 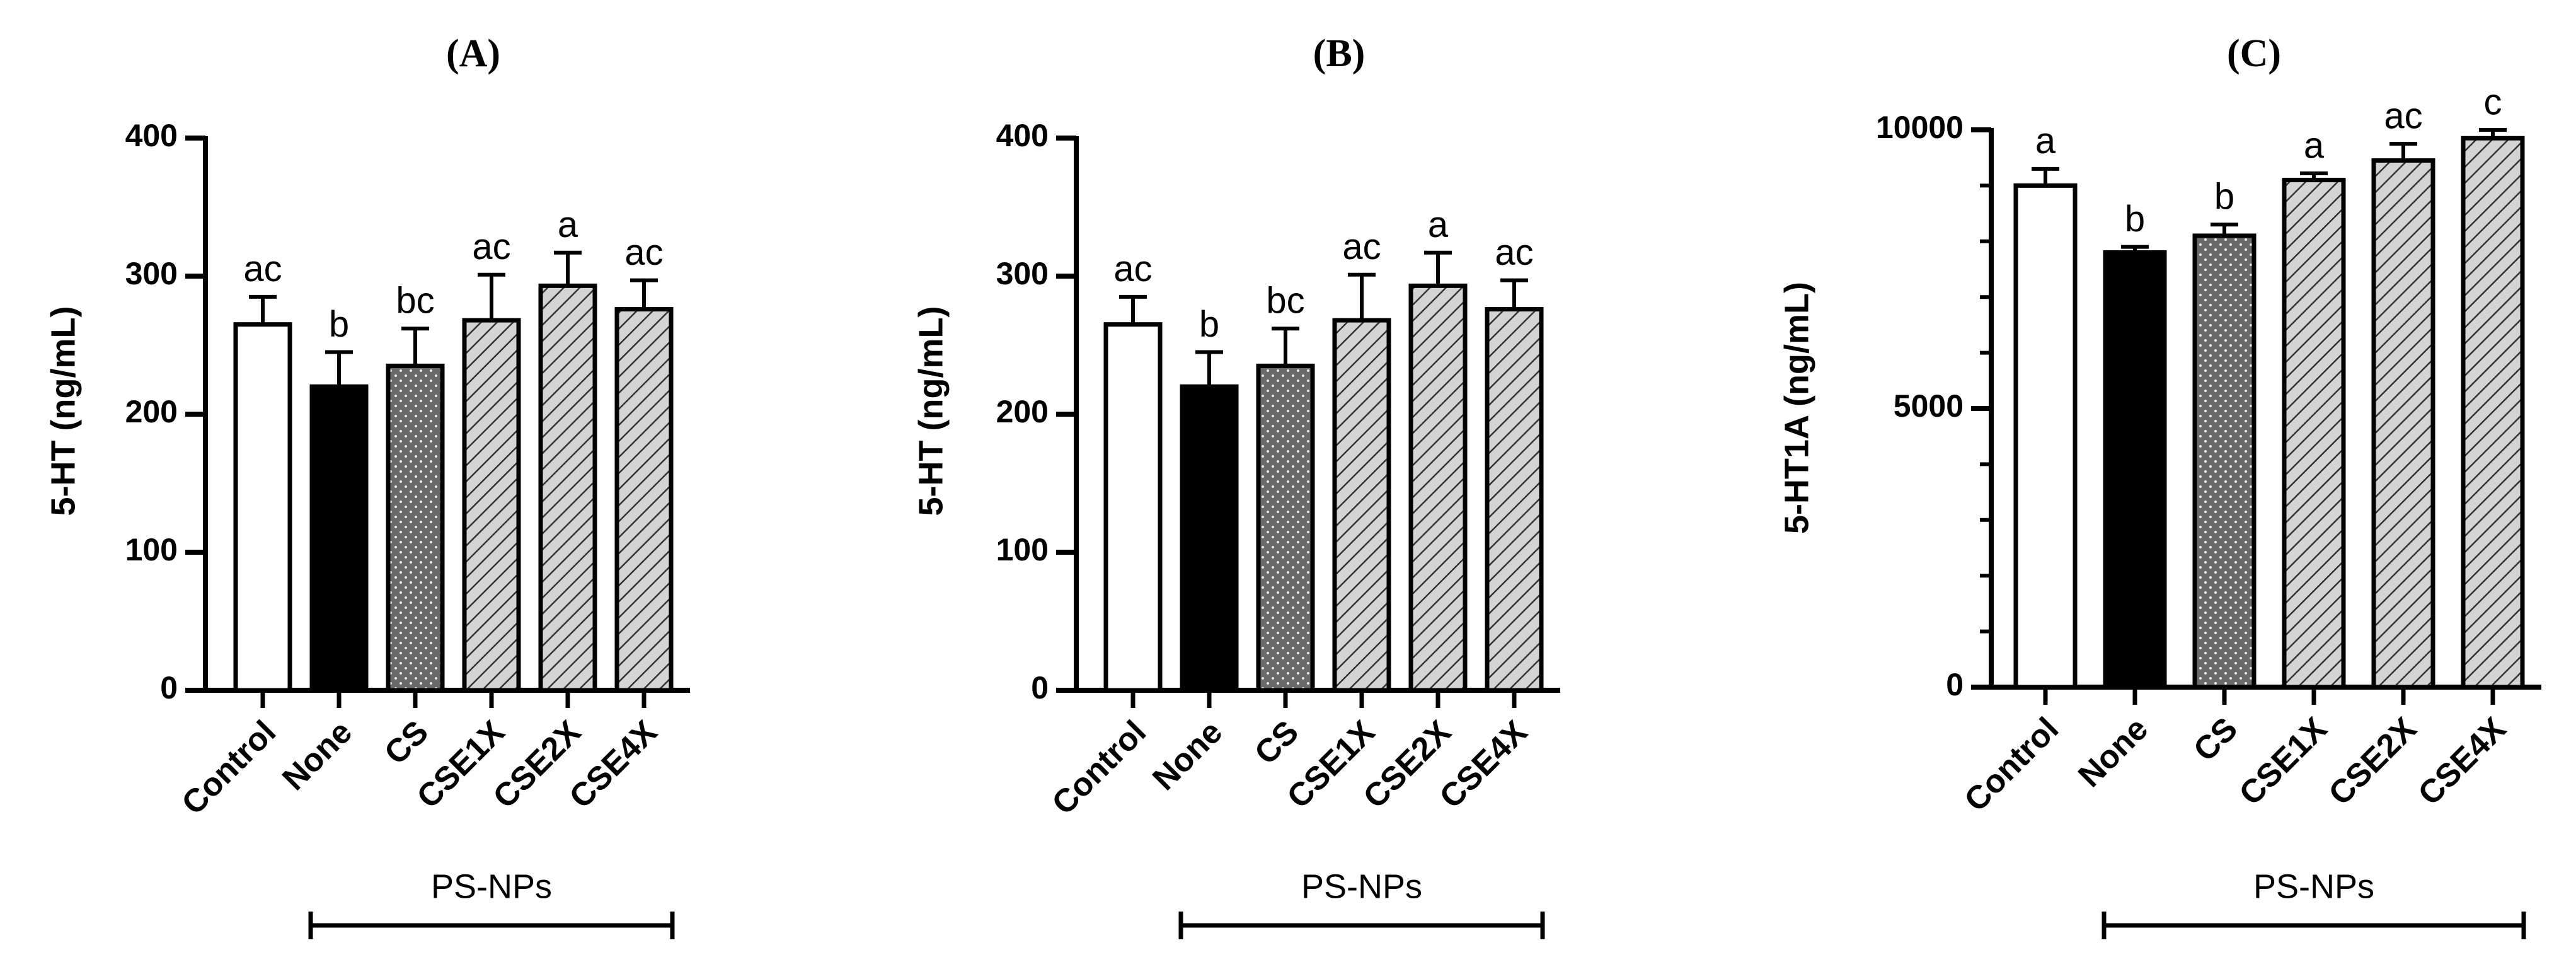 I want to click on chart-title: (A), so click(x=473, y=53).